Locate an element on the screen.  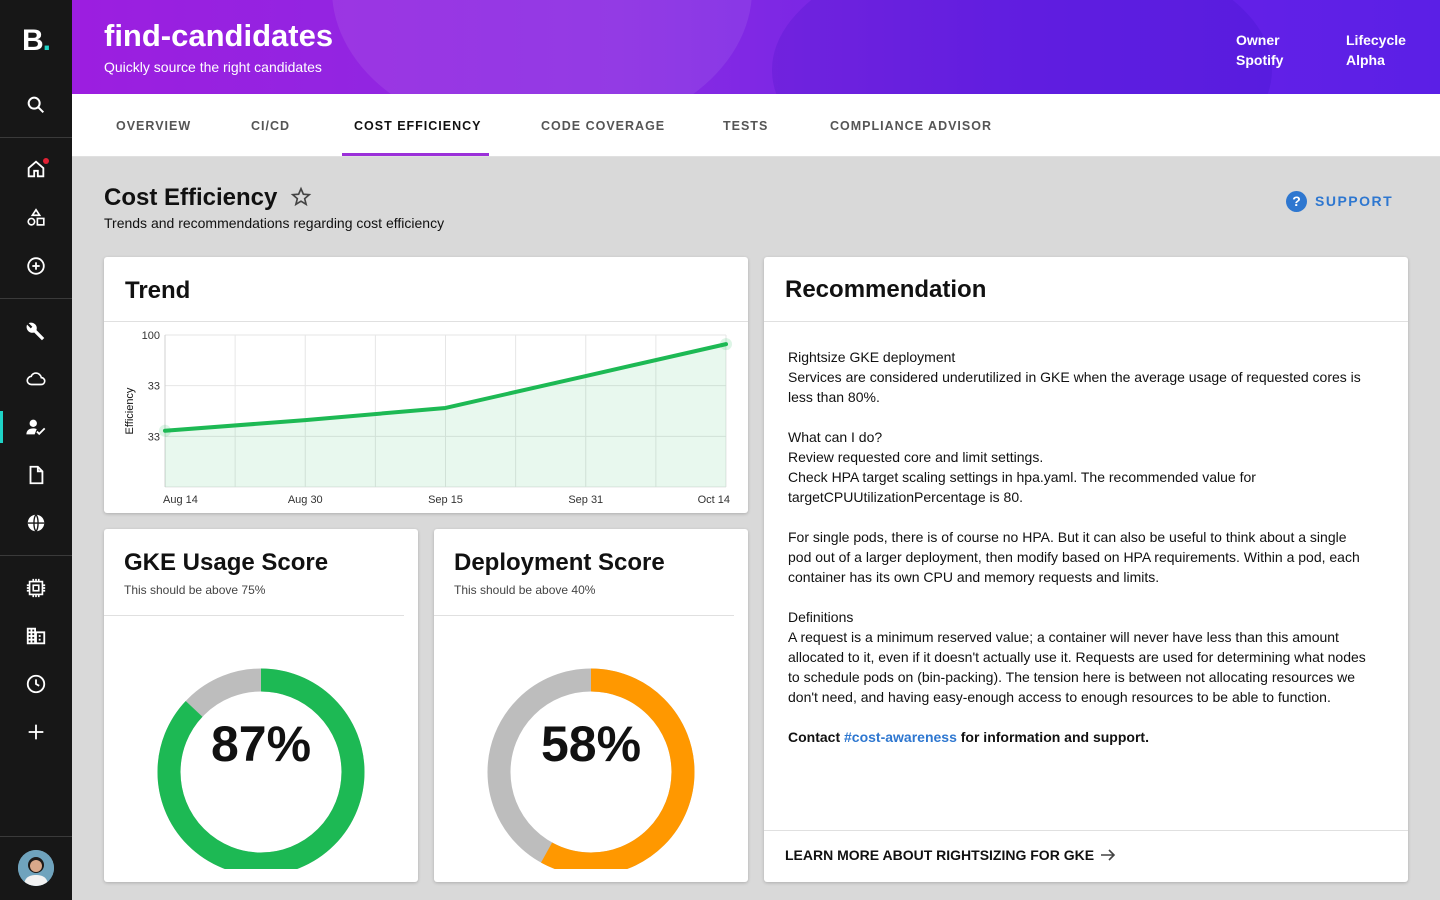
user-check-icon is located at coordinates (36, 427).